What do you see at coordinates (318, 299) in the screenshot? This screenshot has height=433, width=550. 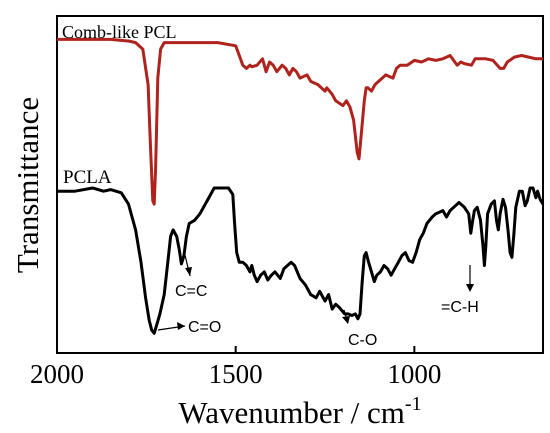 I see `annotation-layer: C=C C=O C-O =C-H` at bounding box center [318, 299].